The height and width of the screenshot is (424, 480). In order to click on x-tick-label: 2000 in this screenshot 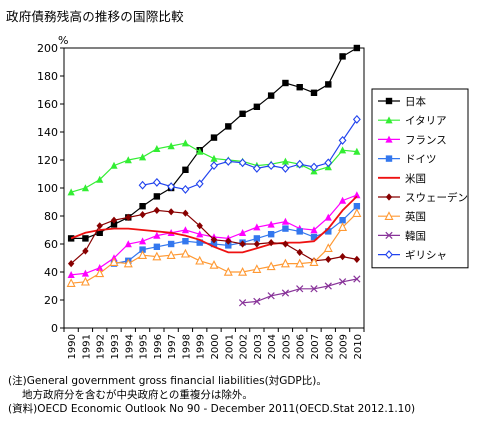, I will do `click(215, 346)`.